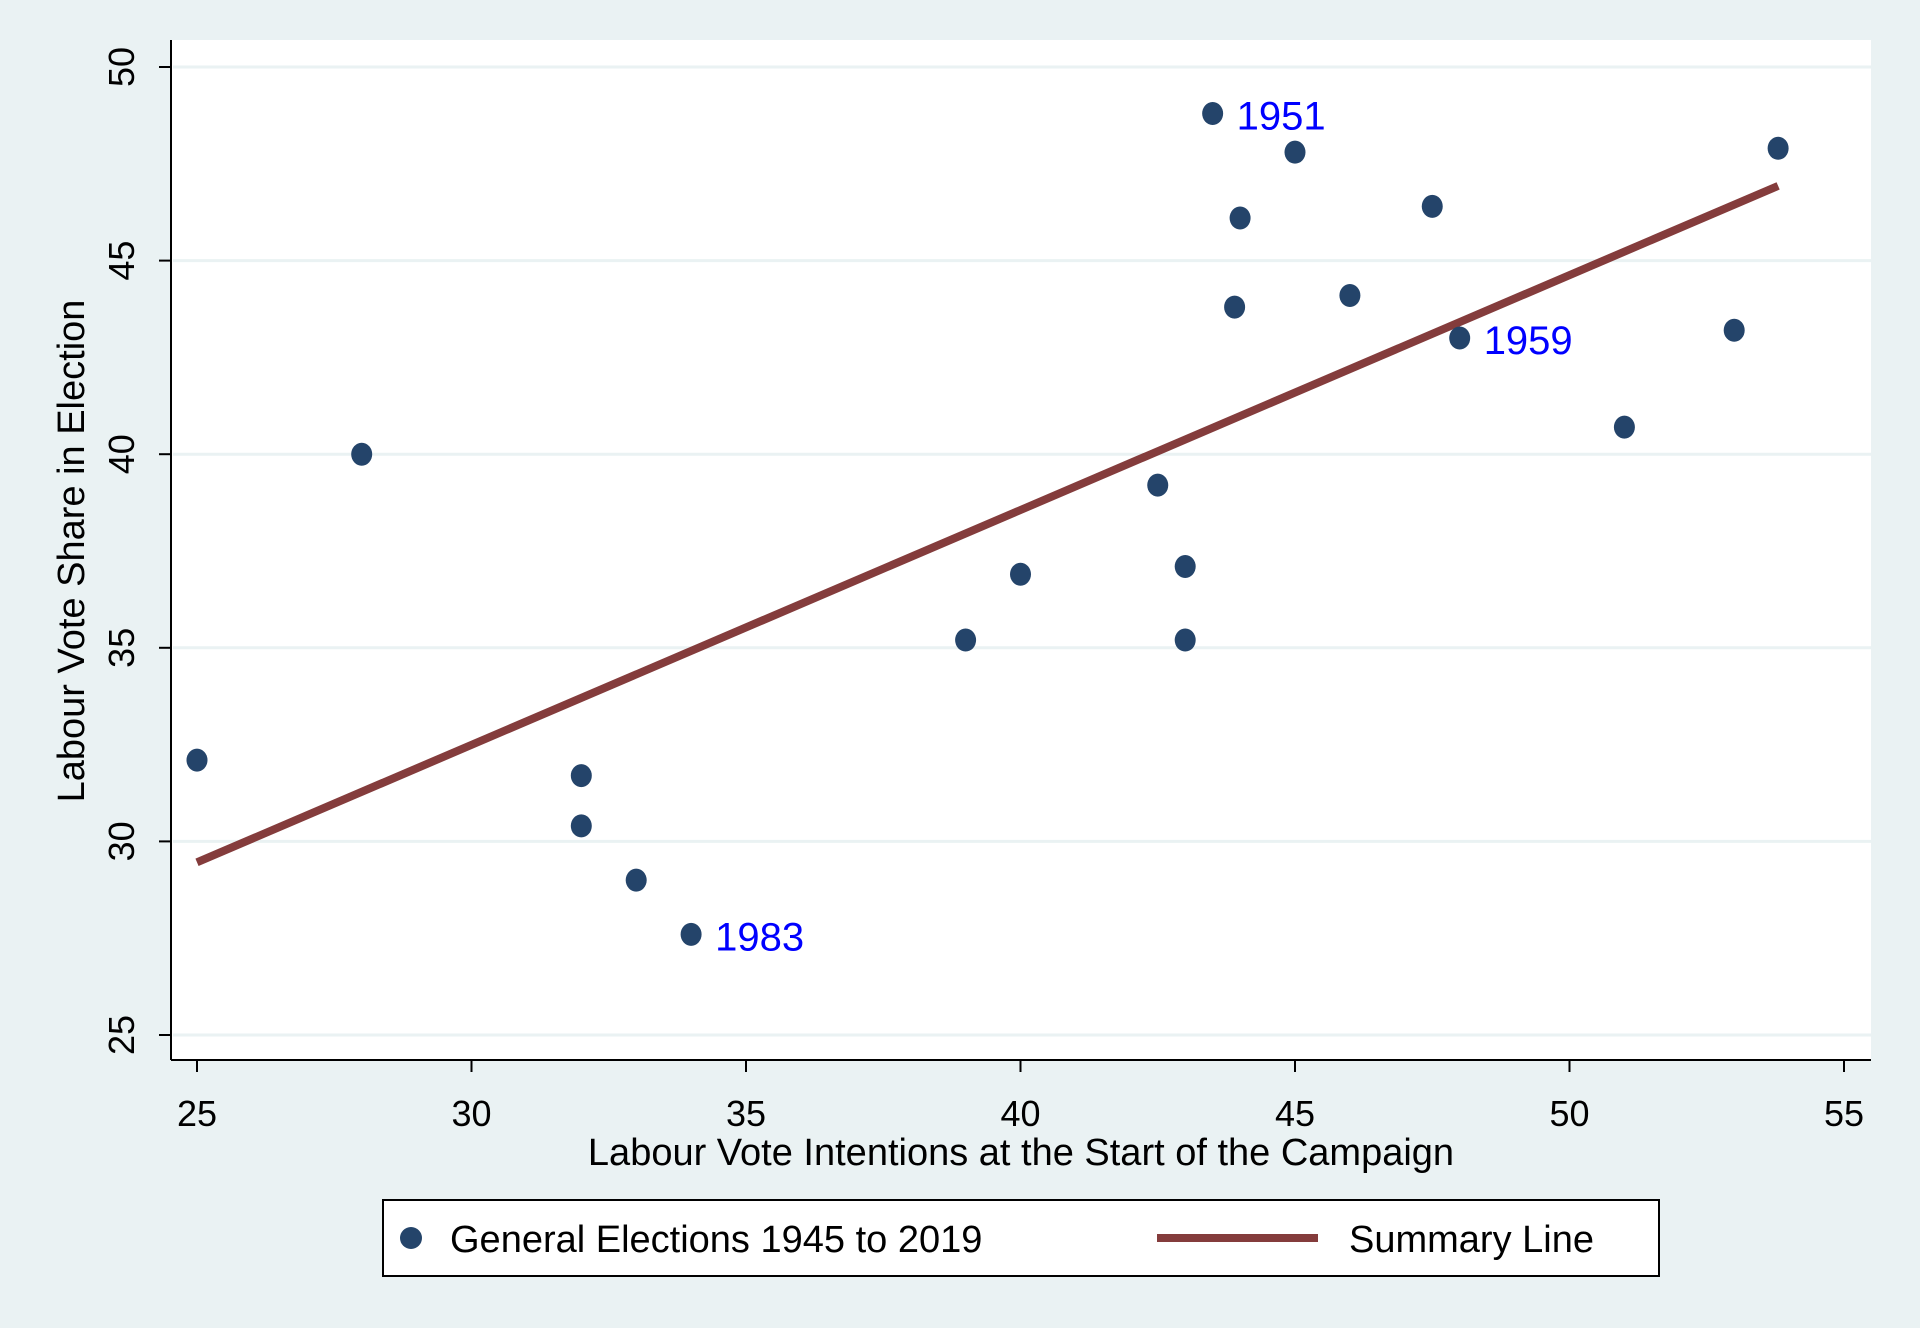 The image size is (1920, 1328). What do you see at coordinates (72, 551) in the screenshot?
I see `y-axis-title: Labour Vote Share in Election` at bounding box center [72, 551].